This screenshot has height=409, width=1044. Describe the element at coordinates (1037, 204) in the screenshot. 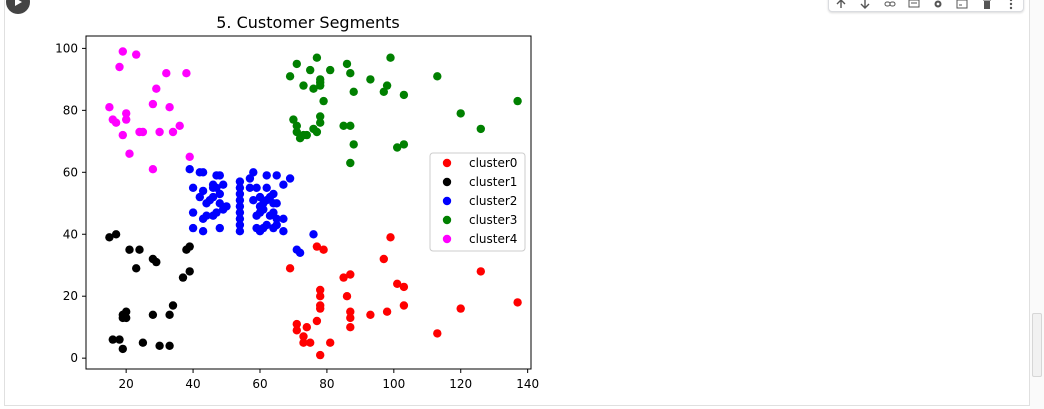

I see `page-scrollbar` at that location.